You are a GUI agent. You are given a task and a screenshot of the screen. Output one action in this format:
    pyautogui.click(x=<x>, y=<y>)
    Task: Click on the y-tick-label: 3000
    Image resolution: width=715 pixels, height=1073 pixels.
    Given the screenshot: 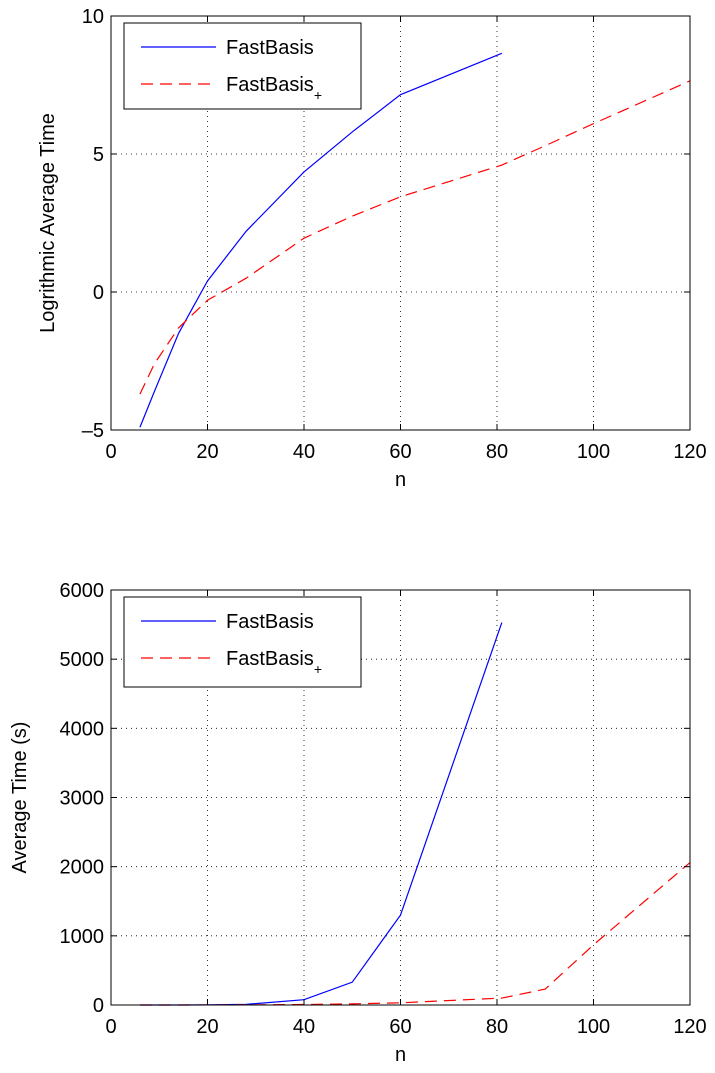 What is the action you would take?
    pyautogui.click(x=82, y=799)
    